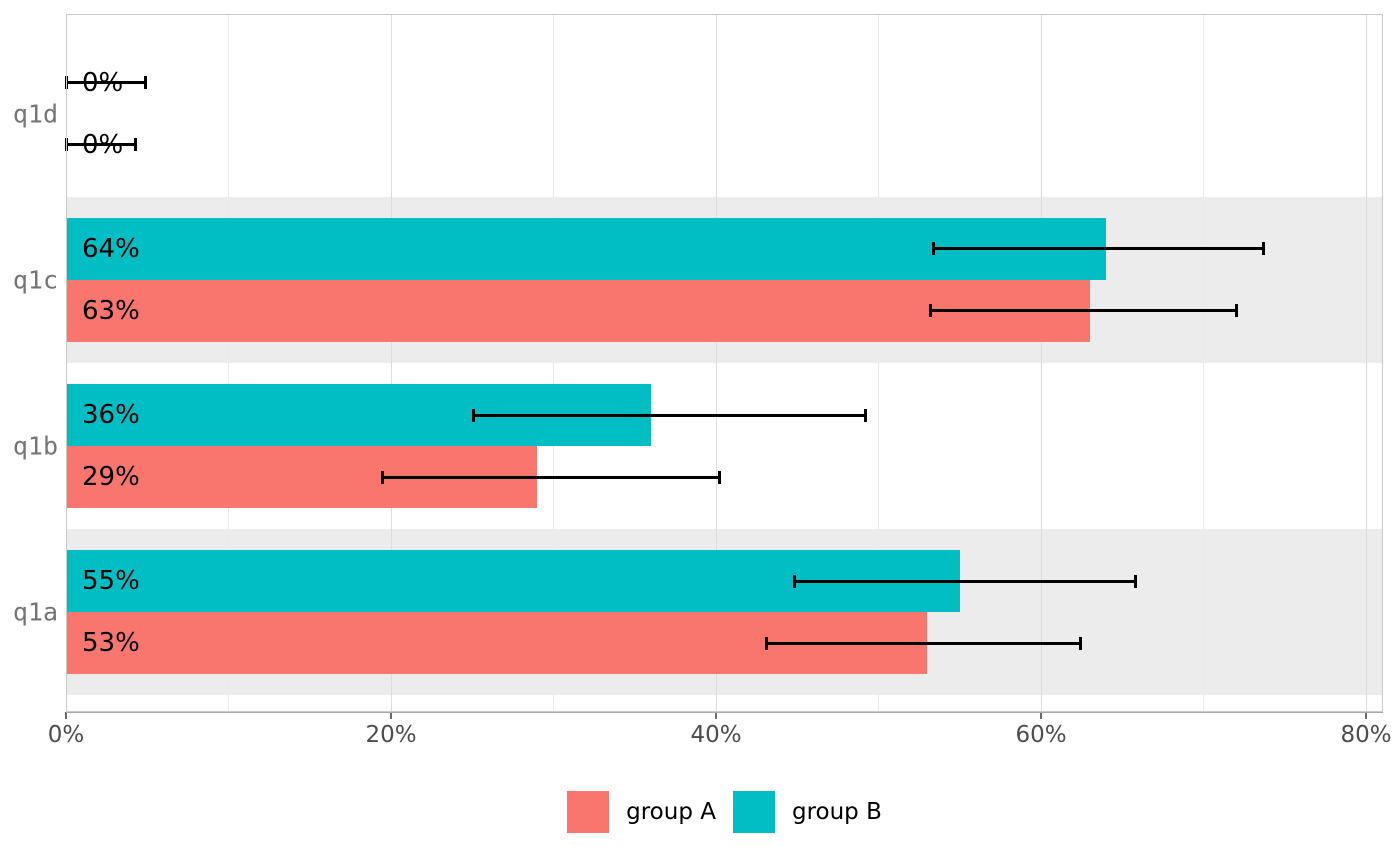 Image resolution: width=1400 pixels, height=866 pixels. What do you see at coordinates (1366, 735) in the screenshot?
I see `x-tick-label: 80%` at bounding box center [1366, 735].